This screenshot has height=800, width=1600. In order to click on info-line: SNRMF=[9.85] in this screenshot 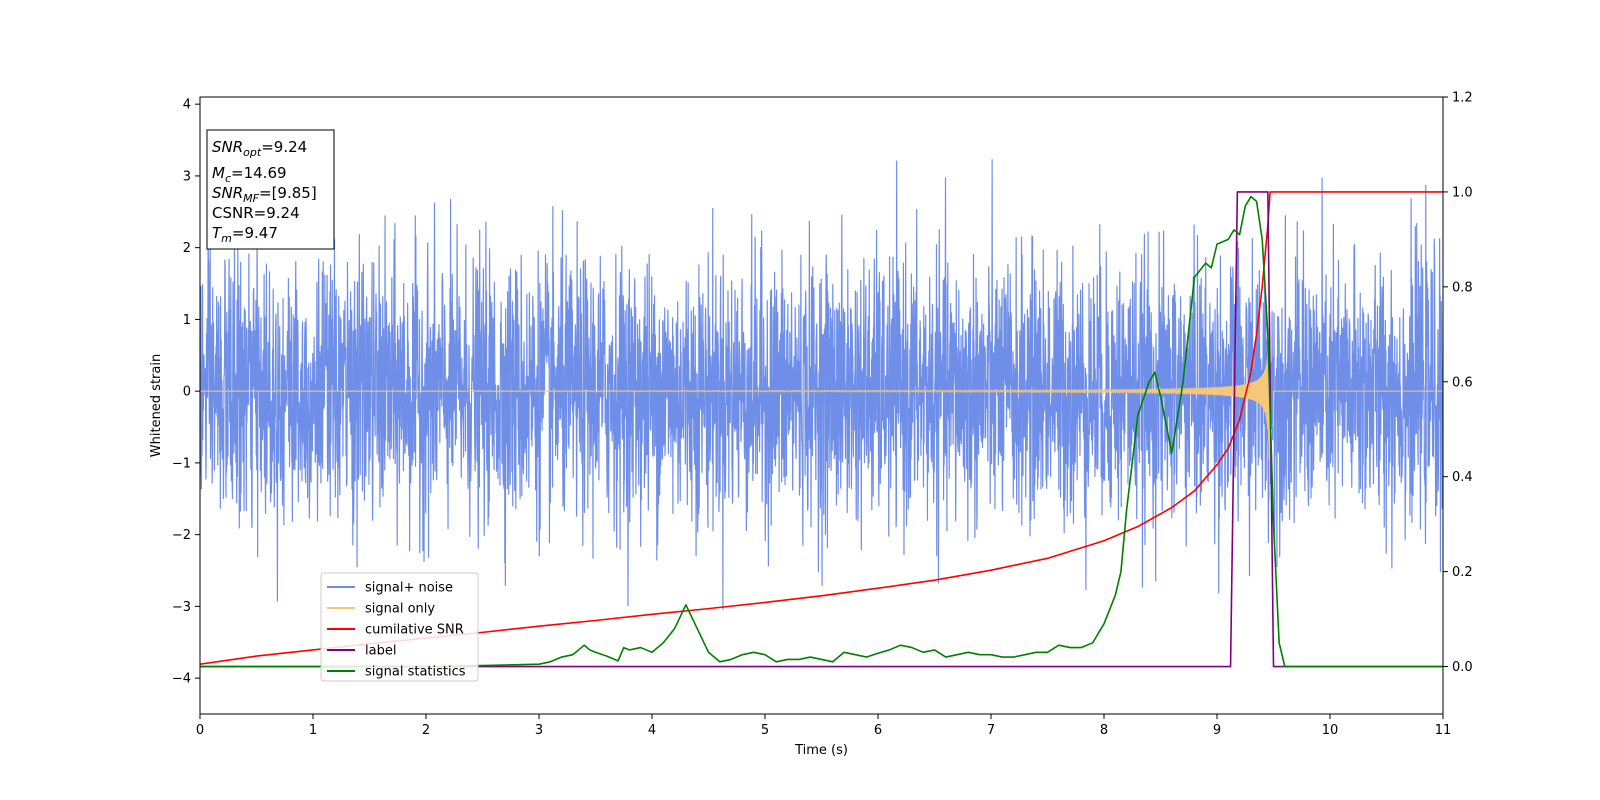, I will do `click(264, 194)`.